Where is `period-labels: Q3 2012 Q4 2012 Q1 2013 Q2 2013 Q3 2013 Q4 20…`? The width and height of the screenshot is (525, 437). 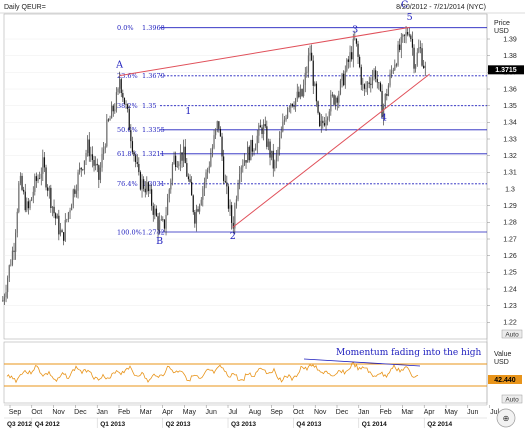 period-labels: Q3 2012 Q4 2012 Q1 2013 Q2 2013 Q3 2013 Q4 20… is located at coordinates (230, 423).